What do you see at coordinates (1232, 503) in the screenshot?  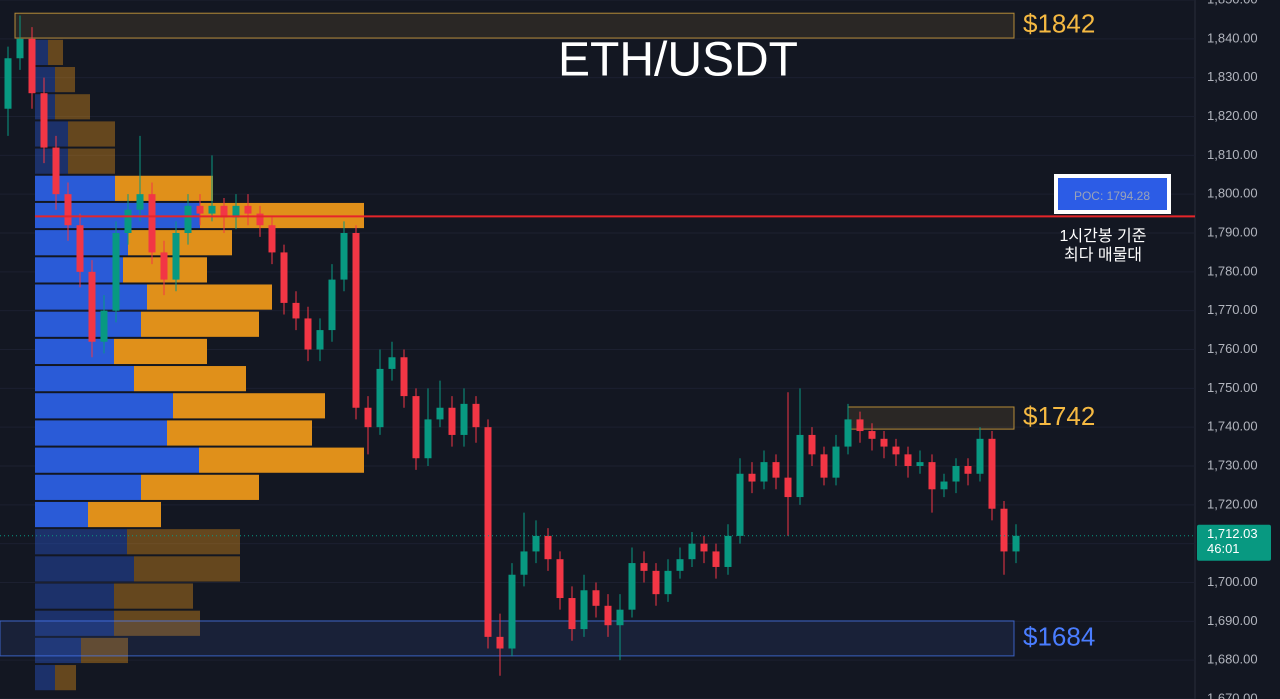 I see `y-tick-label: 1,720.00` at bounding box center [1232, 503].